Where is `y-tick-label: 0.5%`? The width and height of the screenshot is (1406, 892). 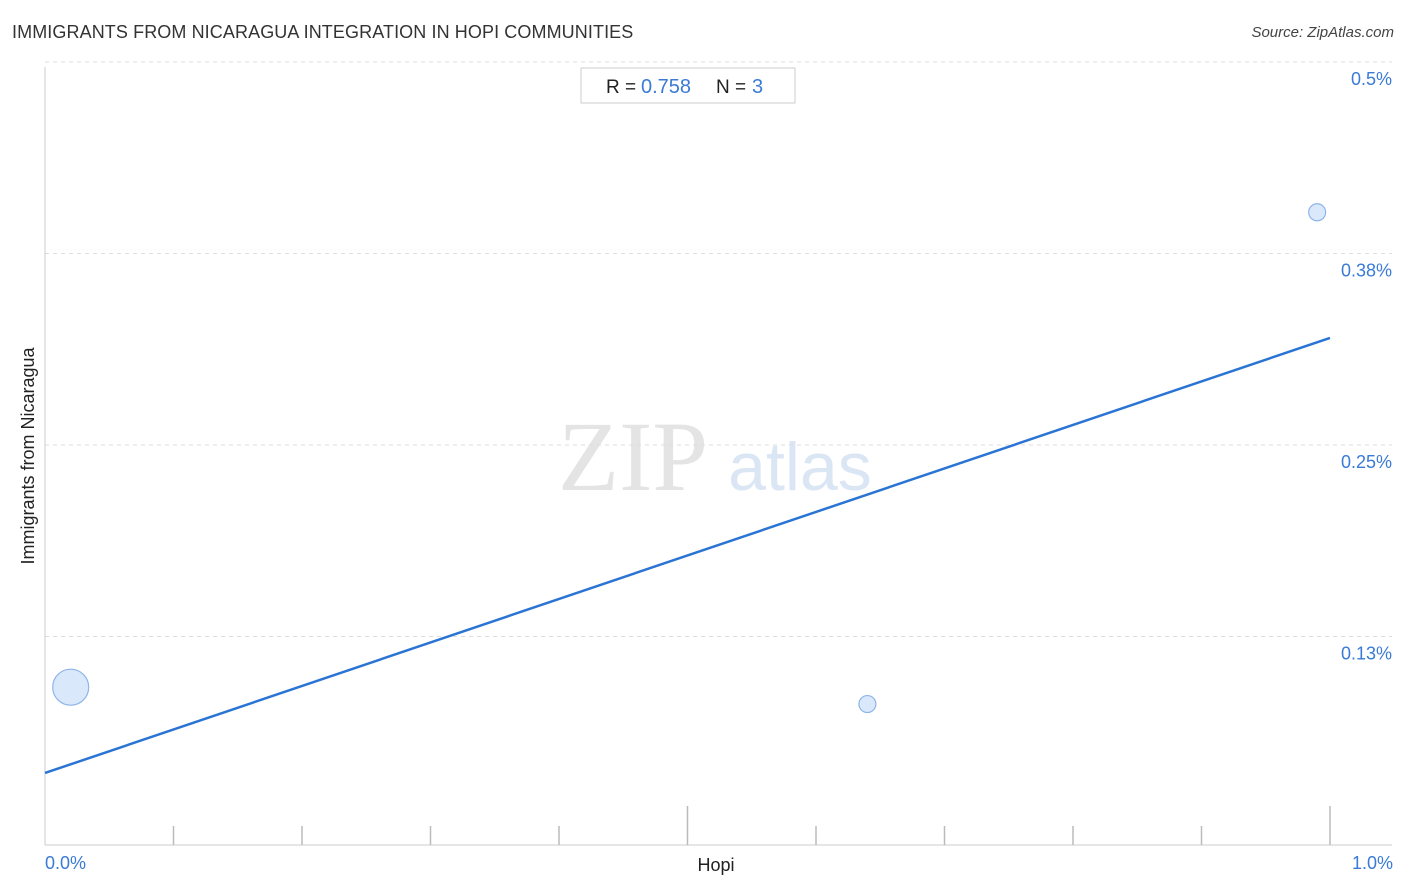
y-tick-label: 0.5% is located at coordinates (1371, 79).